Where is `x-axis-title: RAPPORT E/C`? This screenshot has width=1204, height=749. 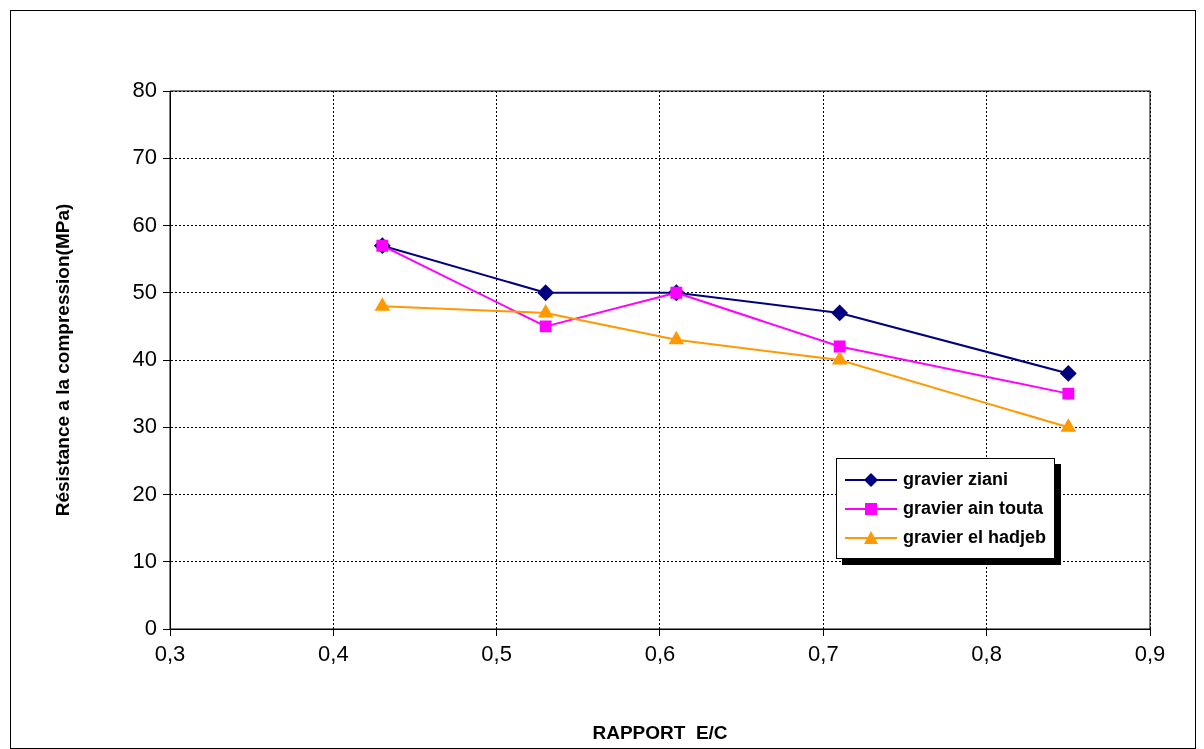 x-axis-title: RAPPORT E/C is located at coordinates (660, 732).